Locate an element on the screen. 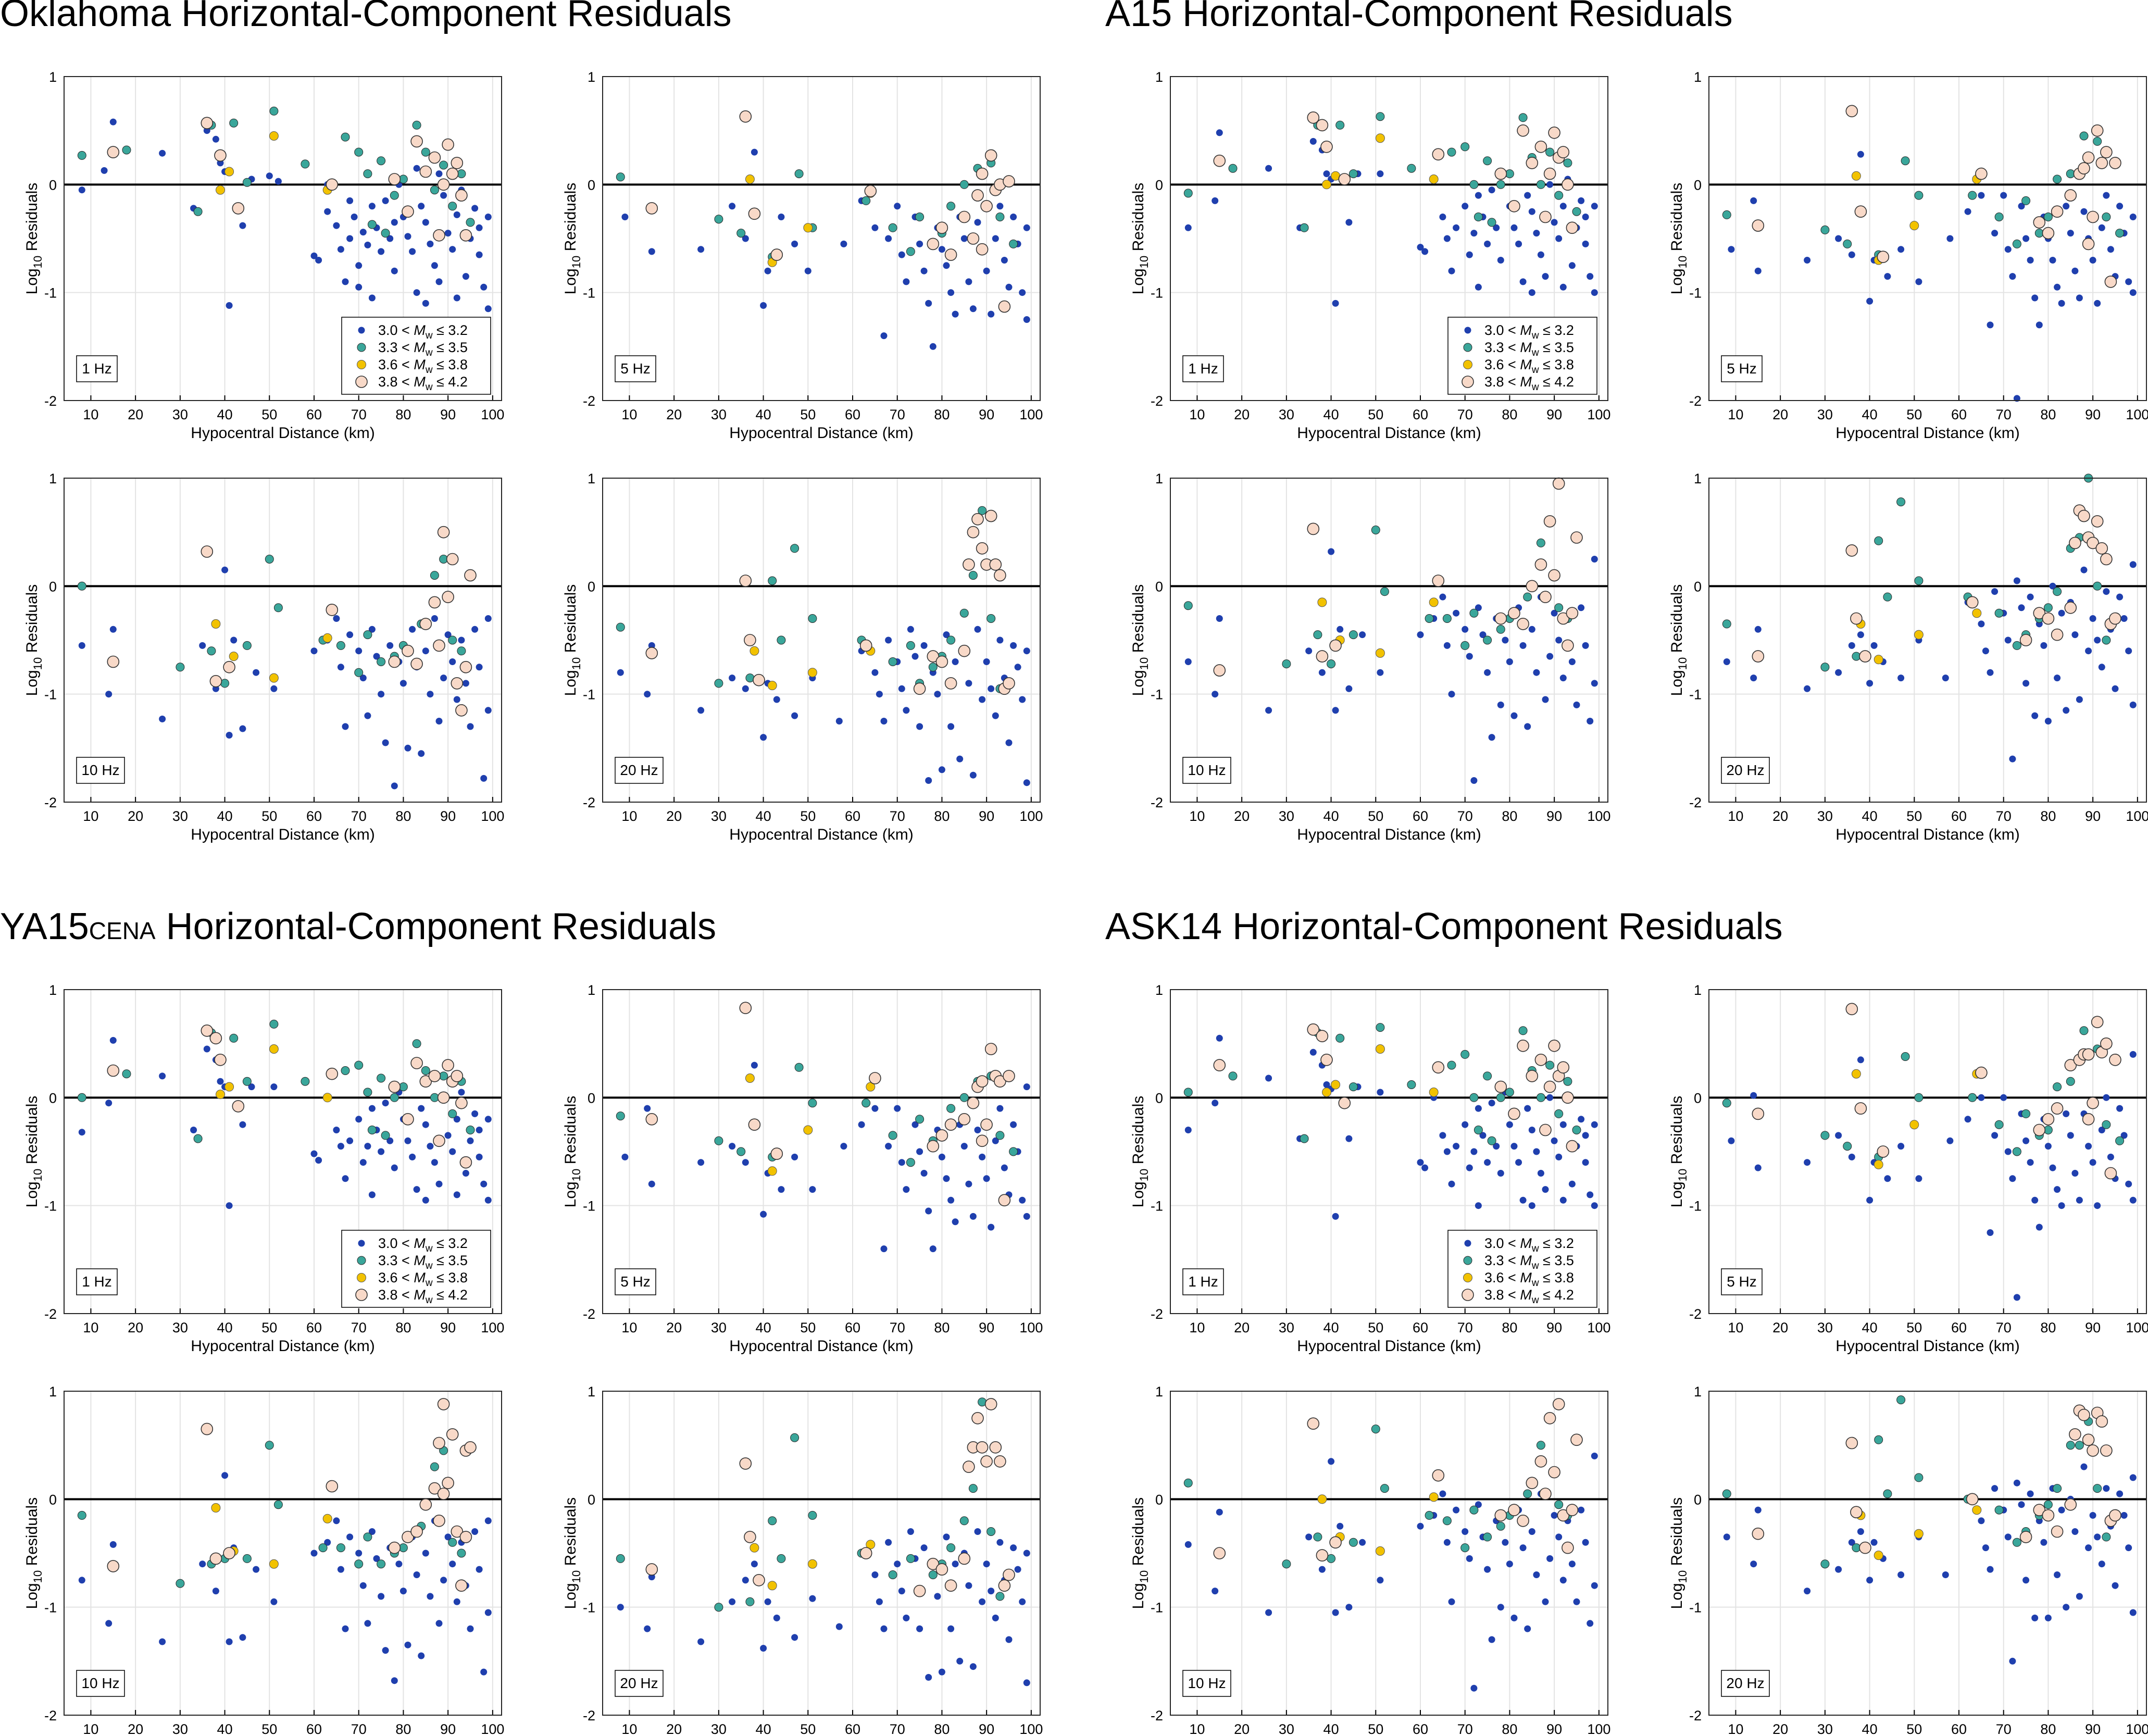  y-tick-label: -1 is located at coordinates (50, 1608).